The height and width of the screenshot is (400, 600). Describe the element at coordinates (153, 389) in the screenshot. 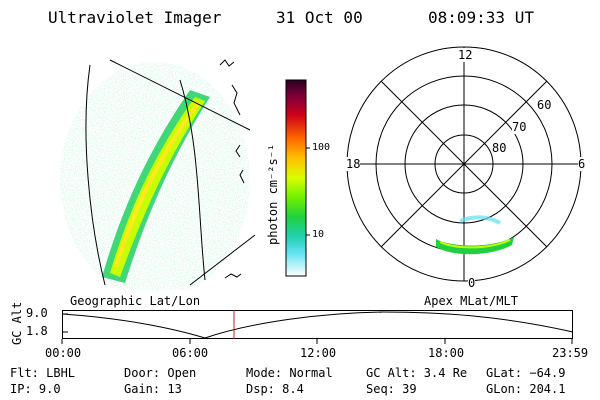

I see `gain-info: Gain: 13` at that location.